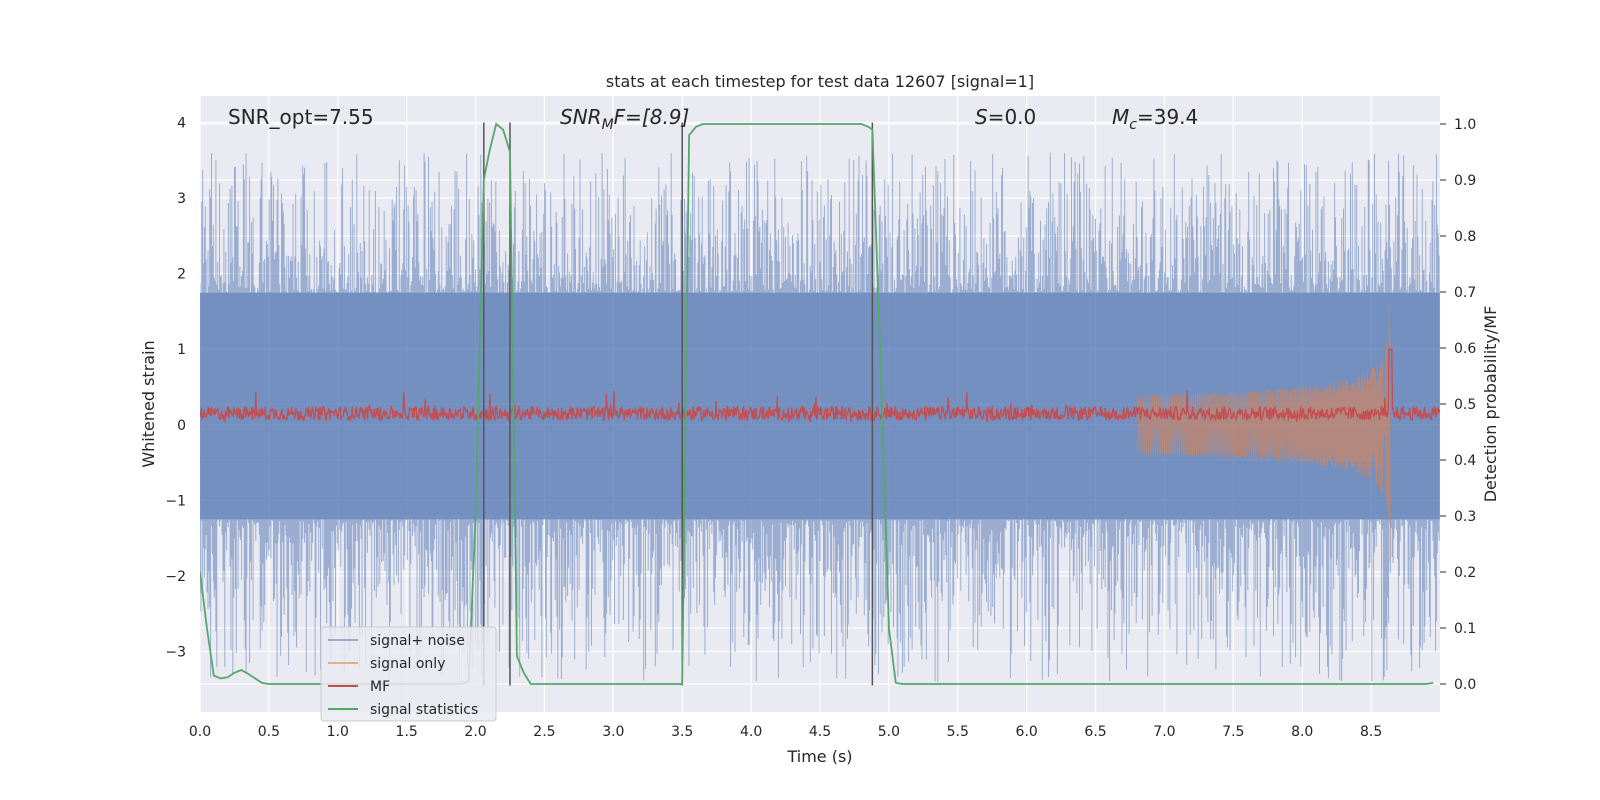 Image resolution: width=1600 pixels, height=800 pixels. Describe the element at coordinates (1167, 117) in the screenshot. I see `annotation-mc-suffix: =39.4` at that location.